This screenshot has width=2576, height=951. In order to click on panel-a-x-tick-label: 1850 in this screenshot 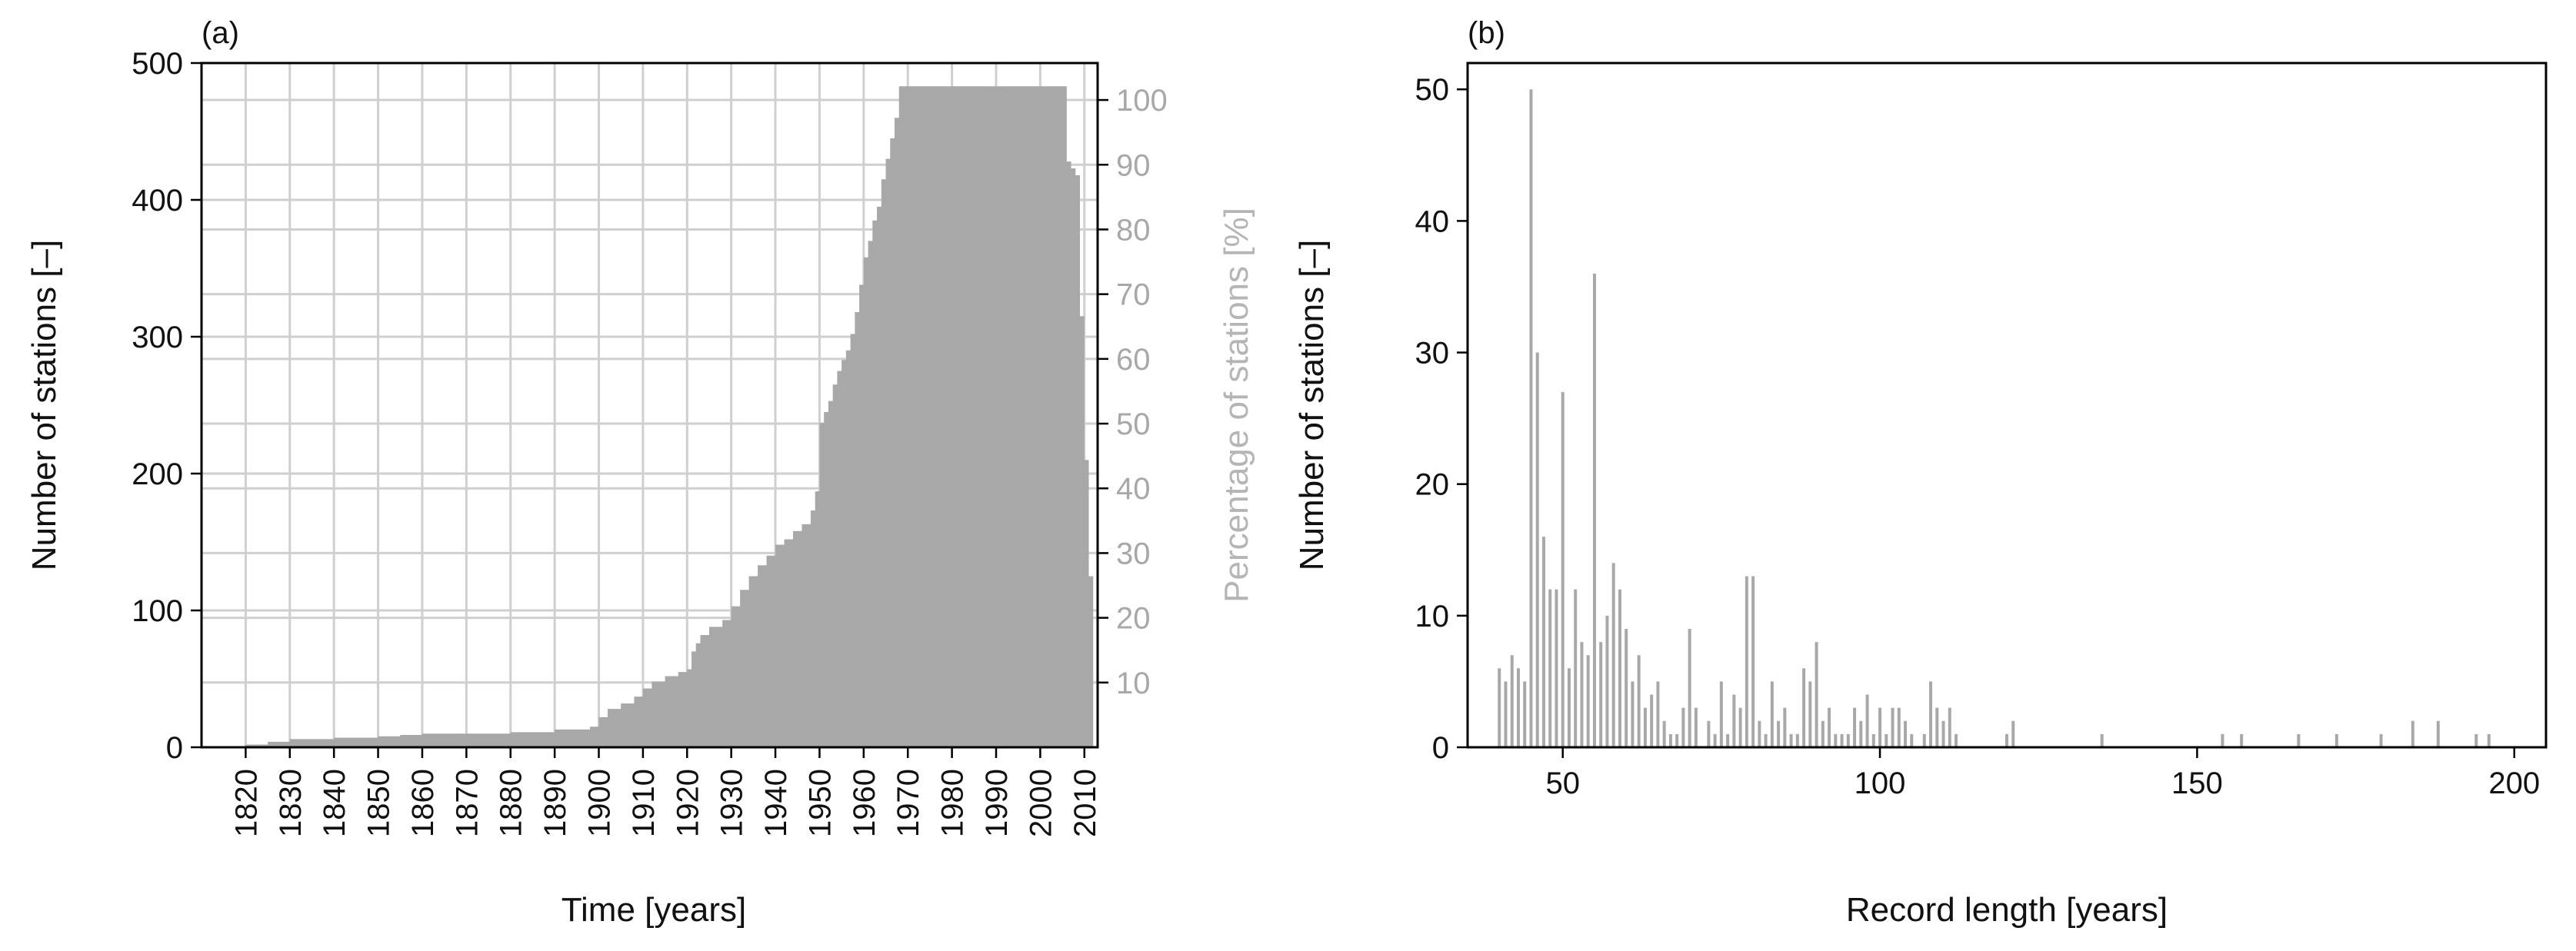, I will do `click(379, 803)`.